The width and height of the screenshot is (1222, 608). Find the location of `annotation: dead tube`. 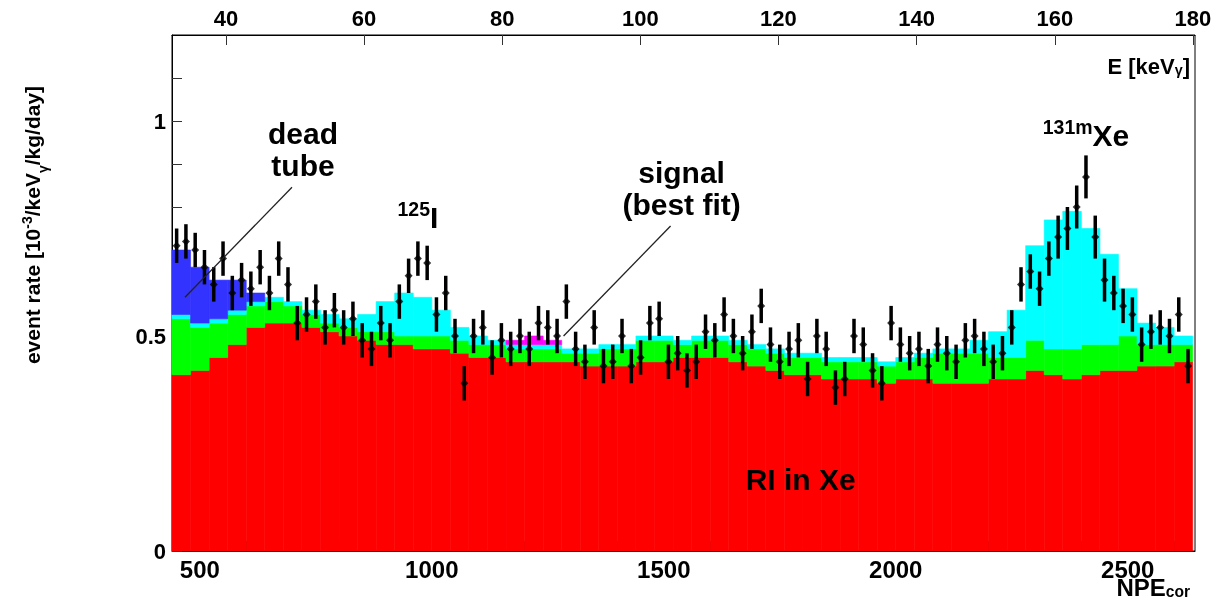

annotation: dead tube is located at coordinates (303, 149).